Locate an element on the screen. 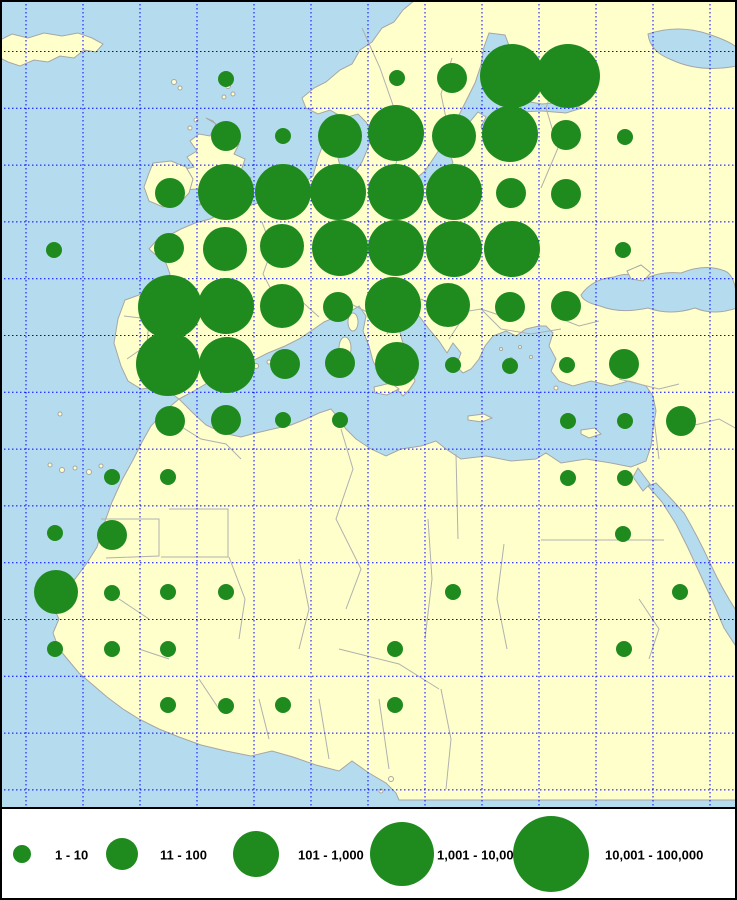 This screenshot has width=737, height=900. crimea-peninsula is located at coordinates (639, 273).